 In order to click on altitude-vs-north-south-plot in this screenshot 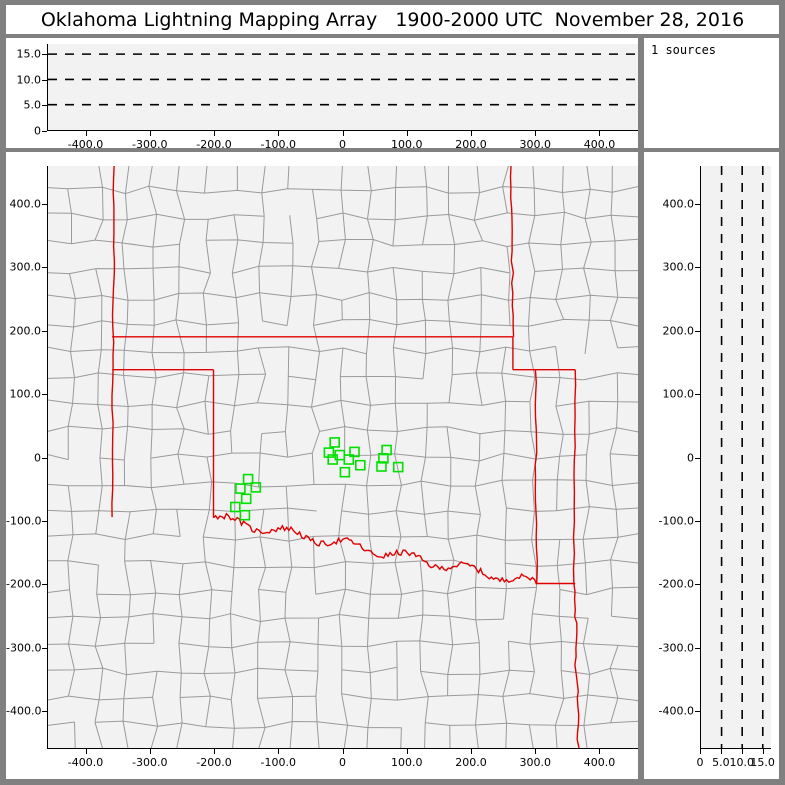, I will do `click(735, 457)`.